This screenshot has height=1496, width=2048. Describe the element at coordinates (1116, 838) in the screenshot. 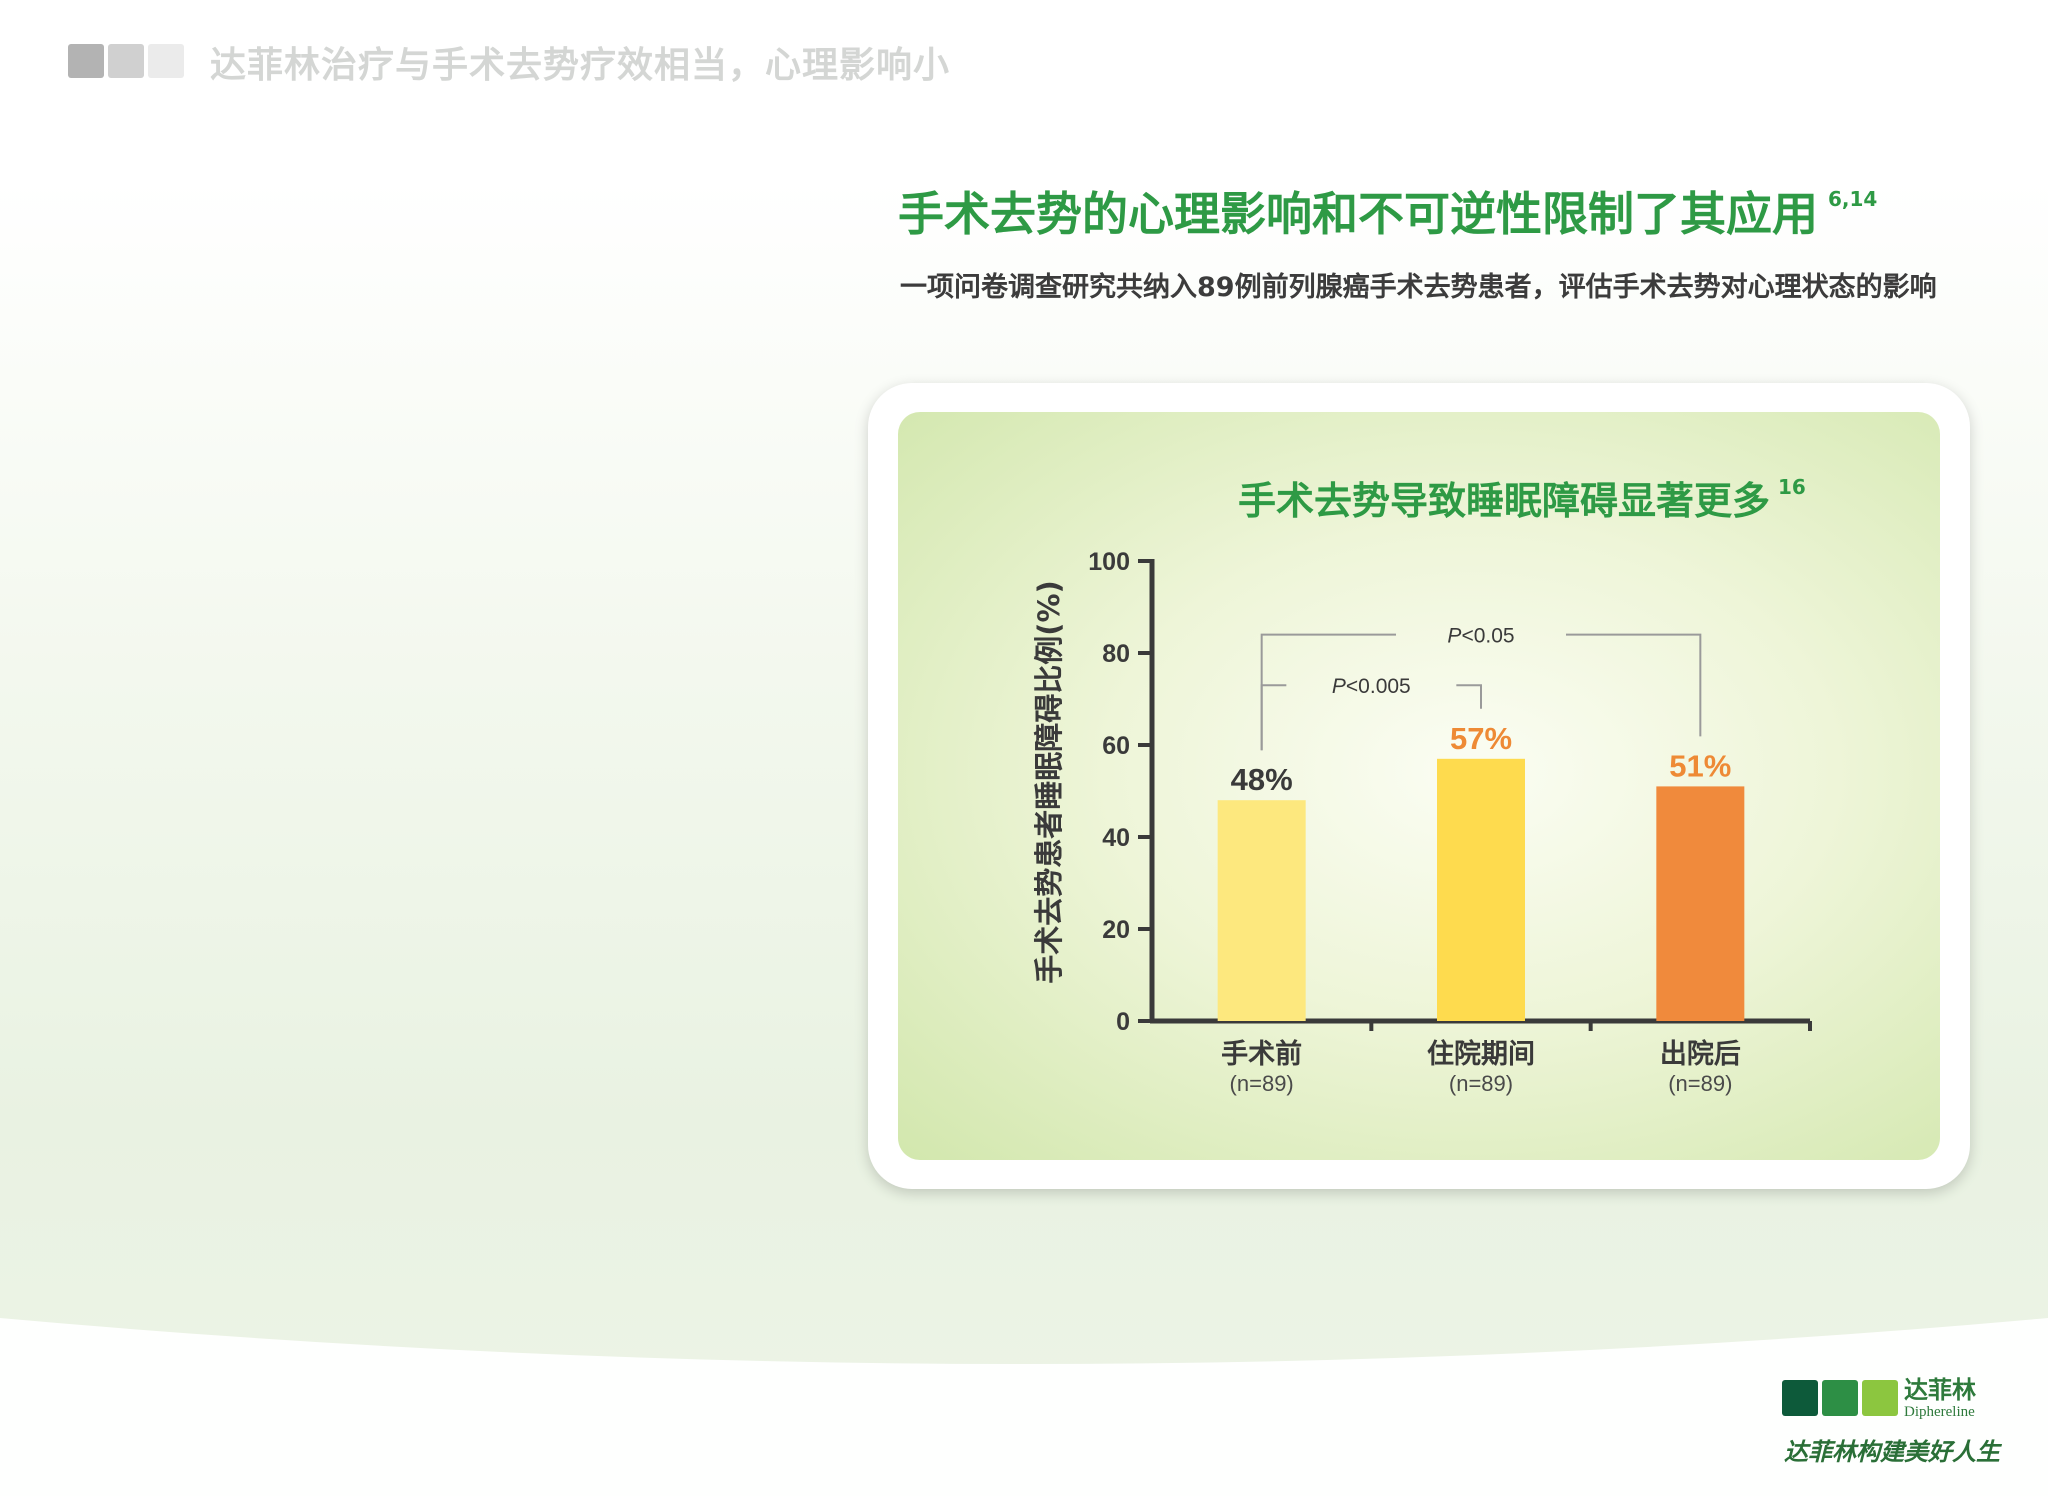

I see `y-tick-label-40: 40` at that location.